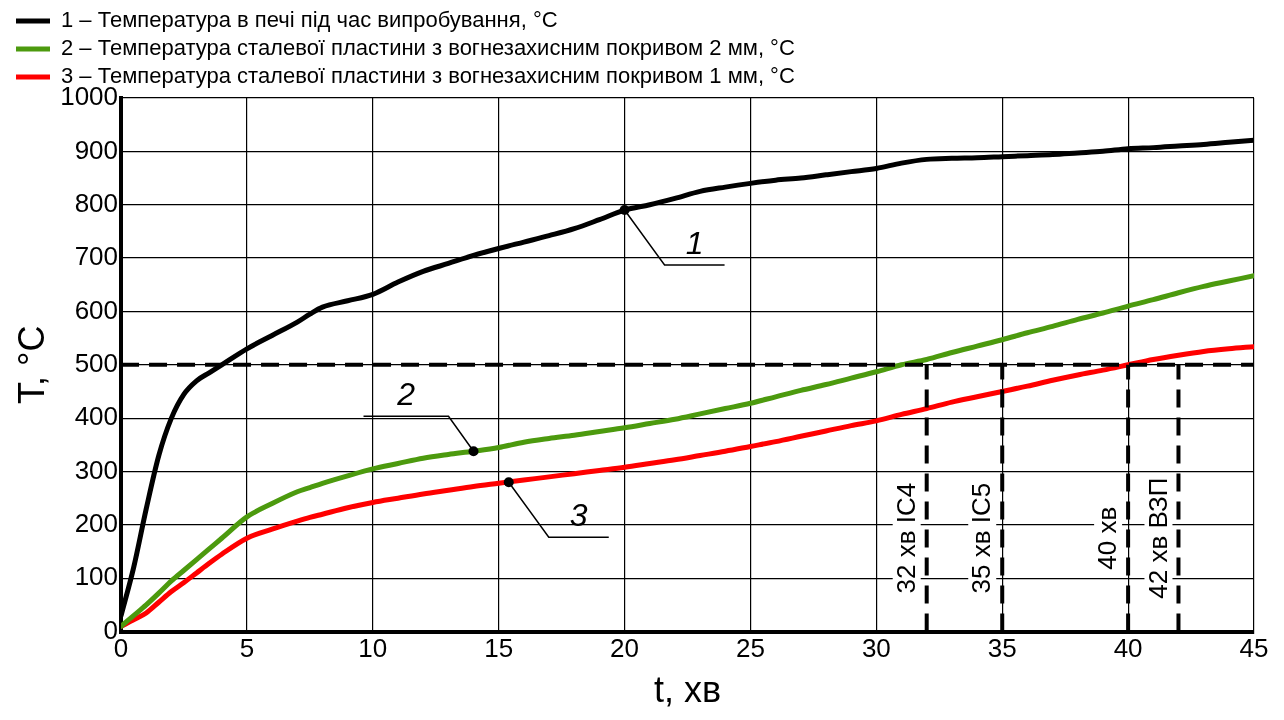 Image resolution: width=1284 pixels, height=720 pixels. Describe the element at coordinates (96, 362) in the screenshot. I see `y-tick-label: 500` at that location.